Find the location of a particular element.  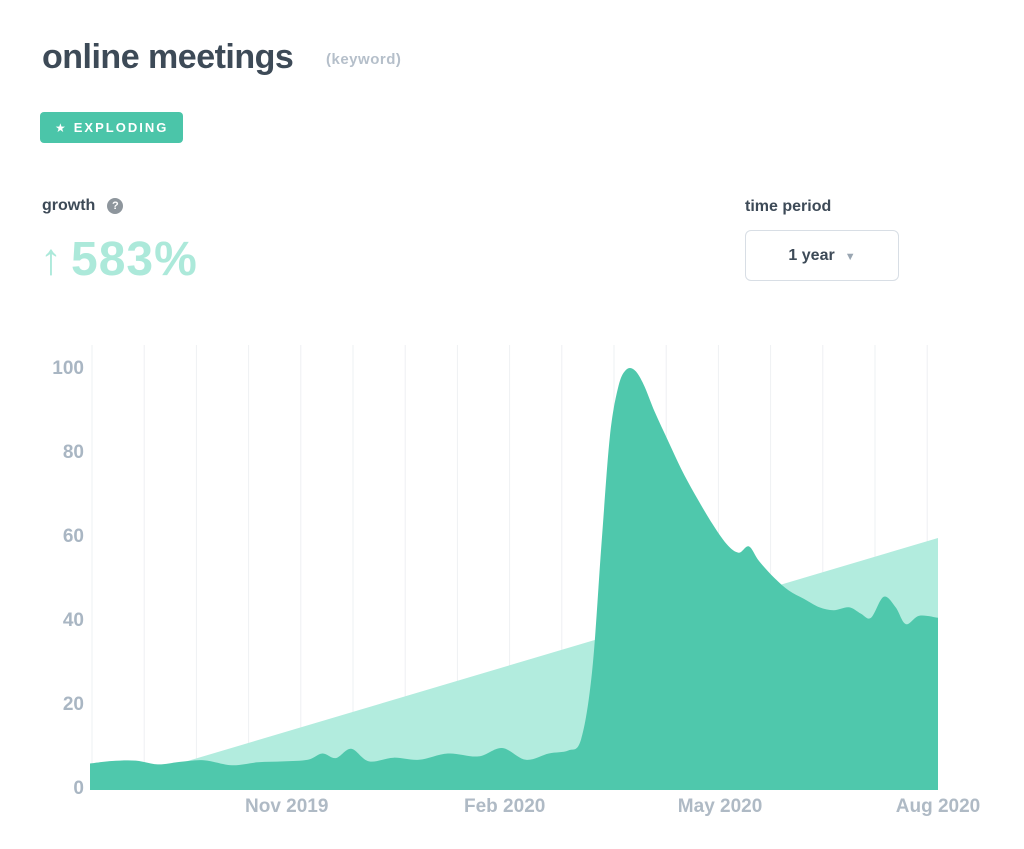

y-axis-tick: 100 is located at coordinates (68, 368).